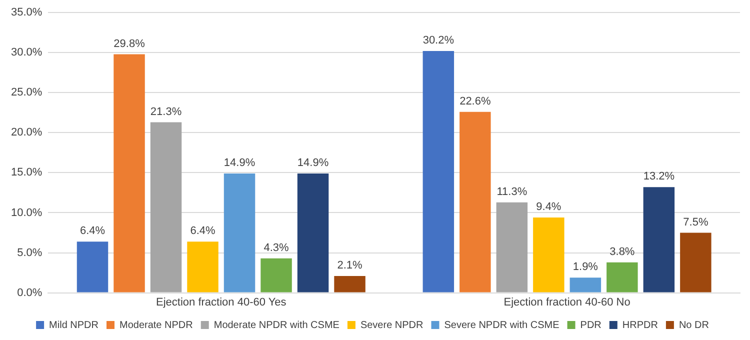 The height and width of the screenshot is (340, 750). Describe the element at coordinates (591, 325) in the screenshot. I see `legend-label: PDR` at that location.